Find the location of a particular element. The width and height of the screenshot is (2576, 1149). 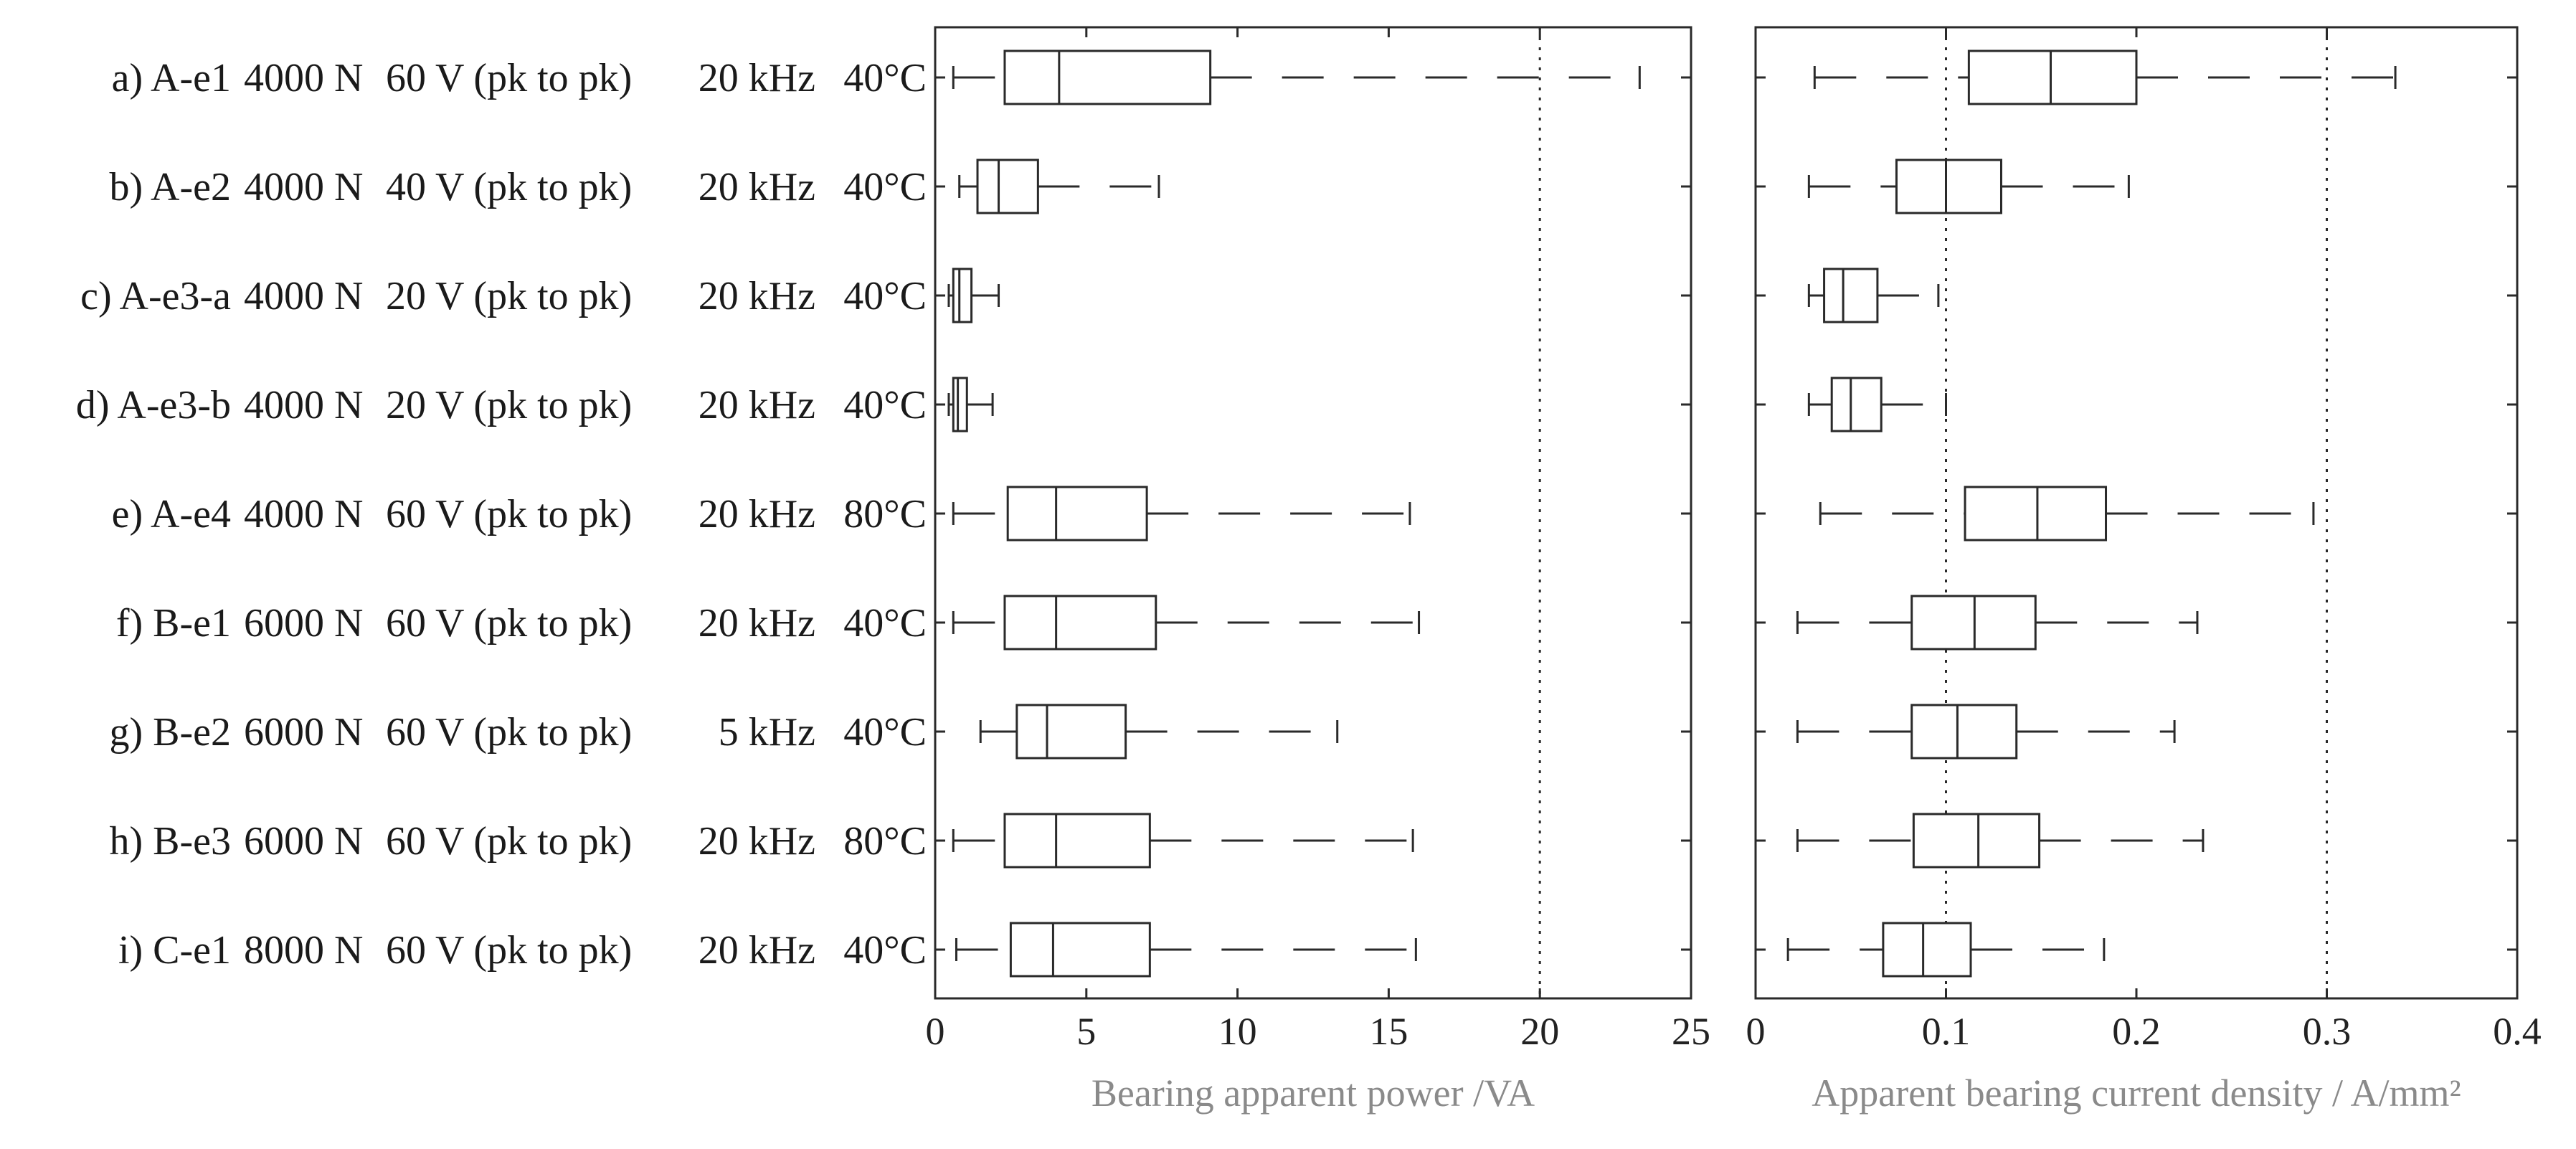

row-label-voltage: 40 V (pk to pk) is located at coordinates (509, 187).